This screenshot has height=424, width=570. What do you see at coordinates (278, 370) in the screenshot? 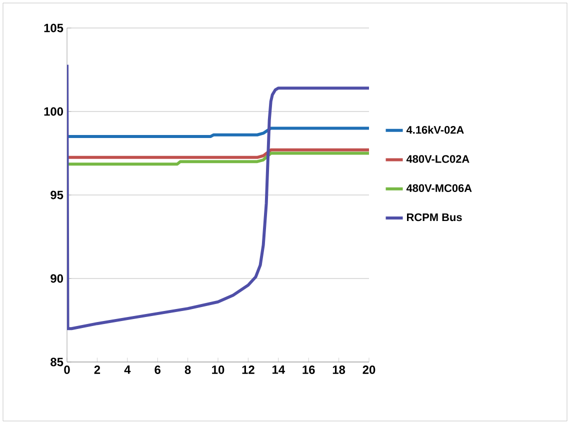
I see `x-tick-label: 14` at bounding box center [278, 370].